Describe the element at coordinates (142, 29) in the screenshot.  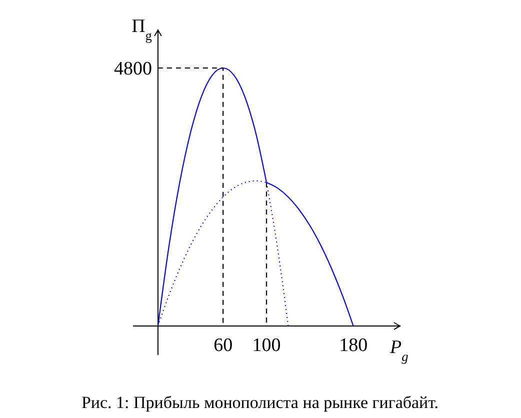
I see `y-axis-title: Π$_{g}$` at that location.